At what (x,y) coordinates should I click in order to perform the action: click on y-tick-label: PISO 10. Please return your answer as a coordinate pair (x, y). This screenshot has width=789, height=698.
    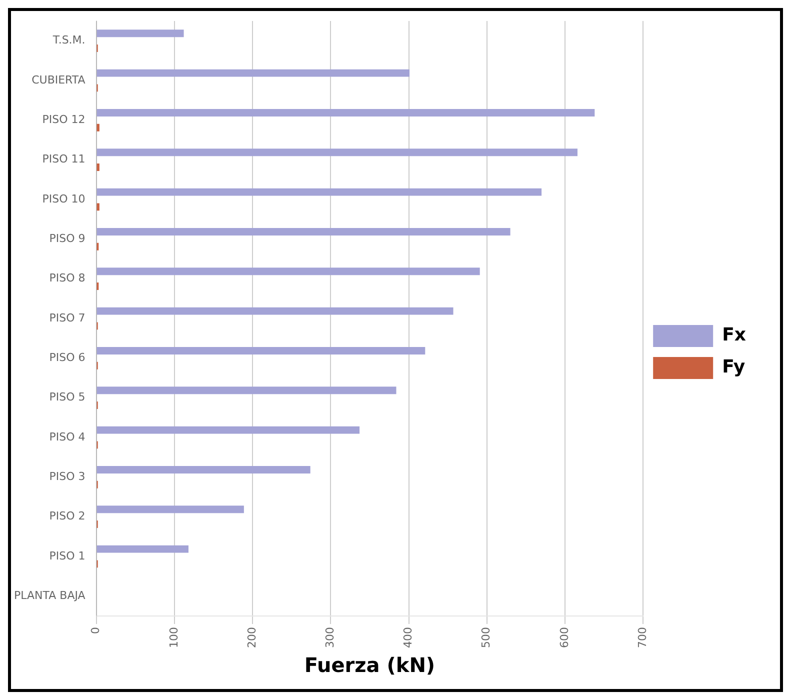
    Looking at the image, I should click on (64, 199).